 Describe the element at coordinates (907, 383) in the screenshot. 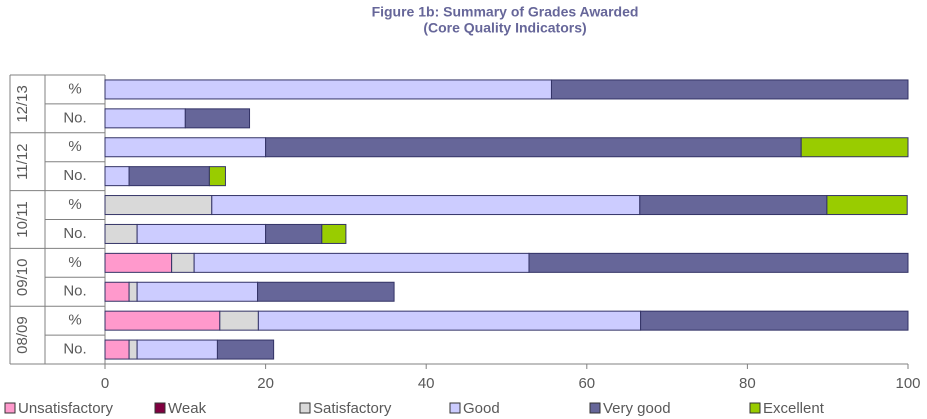

I see `x-tick-label: 100` at that location.